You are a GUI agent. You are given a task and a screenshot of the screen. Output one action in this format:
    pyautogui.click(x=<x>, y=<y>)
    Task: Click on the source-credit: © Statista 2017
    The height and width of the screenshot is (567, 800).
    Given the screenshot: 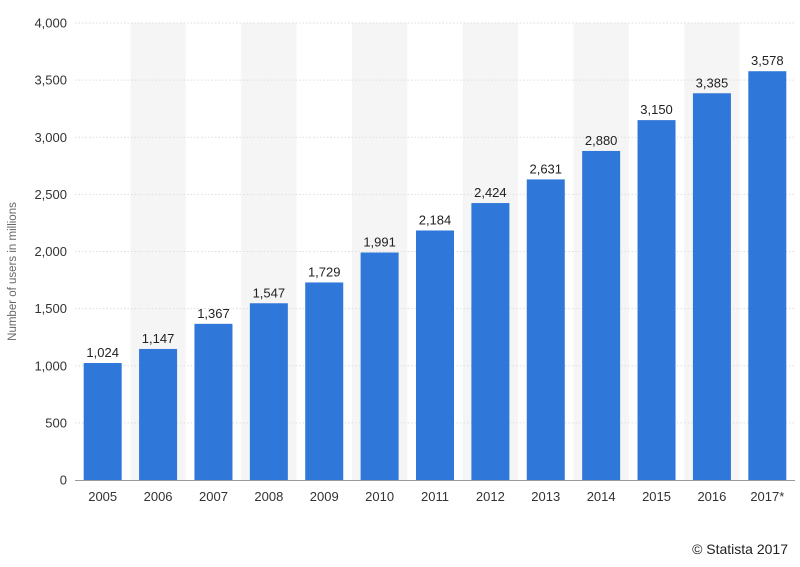 What is the action you would take?
    pyautogui.click(x=740, y=549)
    